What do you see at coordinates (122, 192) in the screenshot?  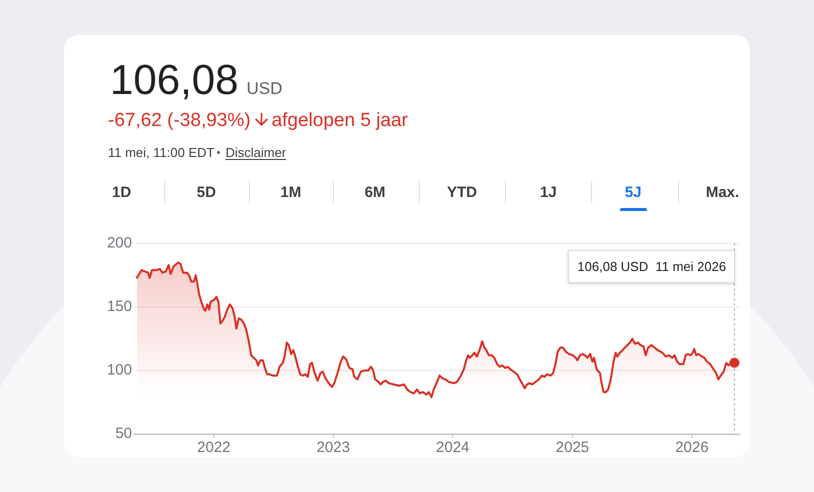 I see `text: 1D` at bounding box center [122, 192].